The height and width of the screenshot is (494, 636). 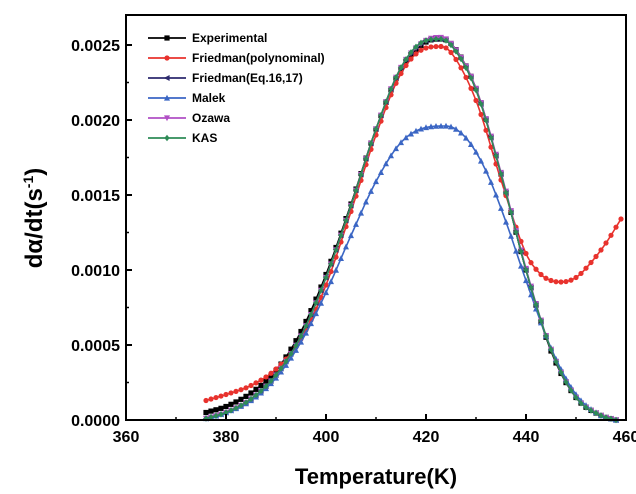 What do you see at coordinates (34, 218) in the screenshot?
I see `y-axis-title: dα/dt(s-1)` at bounding box center [34, 218].